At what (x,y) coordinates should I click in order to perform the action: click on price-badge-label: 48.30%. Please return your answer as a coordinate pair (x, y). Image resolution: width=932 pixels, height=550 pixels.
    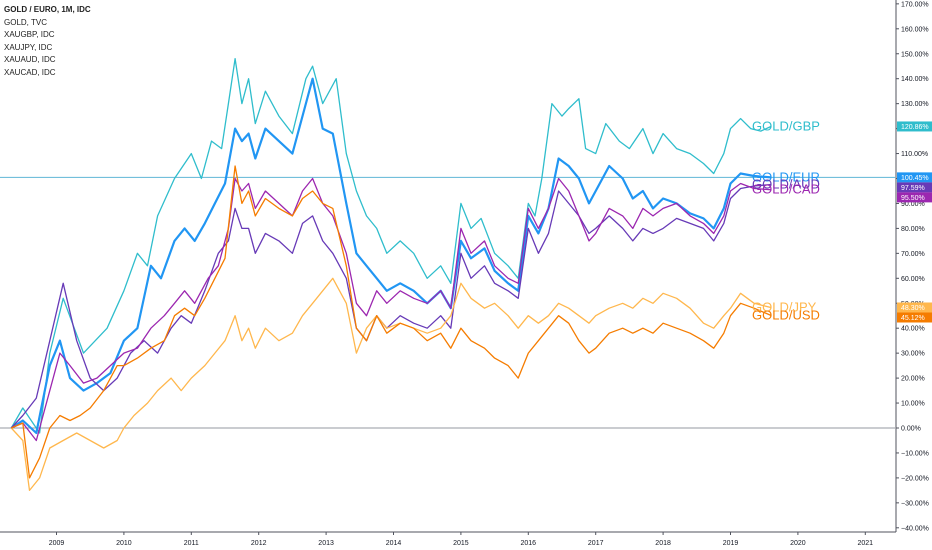
    Looking at the image, I should click on (913, 308).